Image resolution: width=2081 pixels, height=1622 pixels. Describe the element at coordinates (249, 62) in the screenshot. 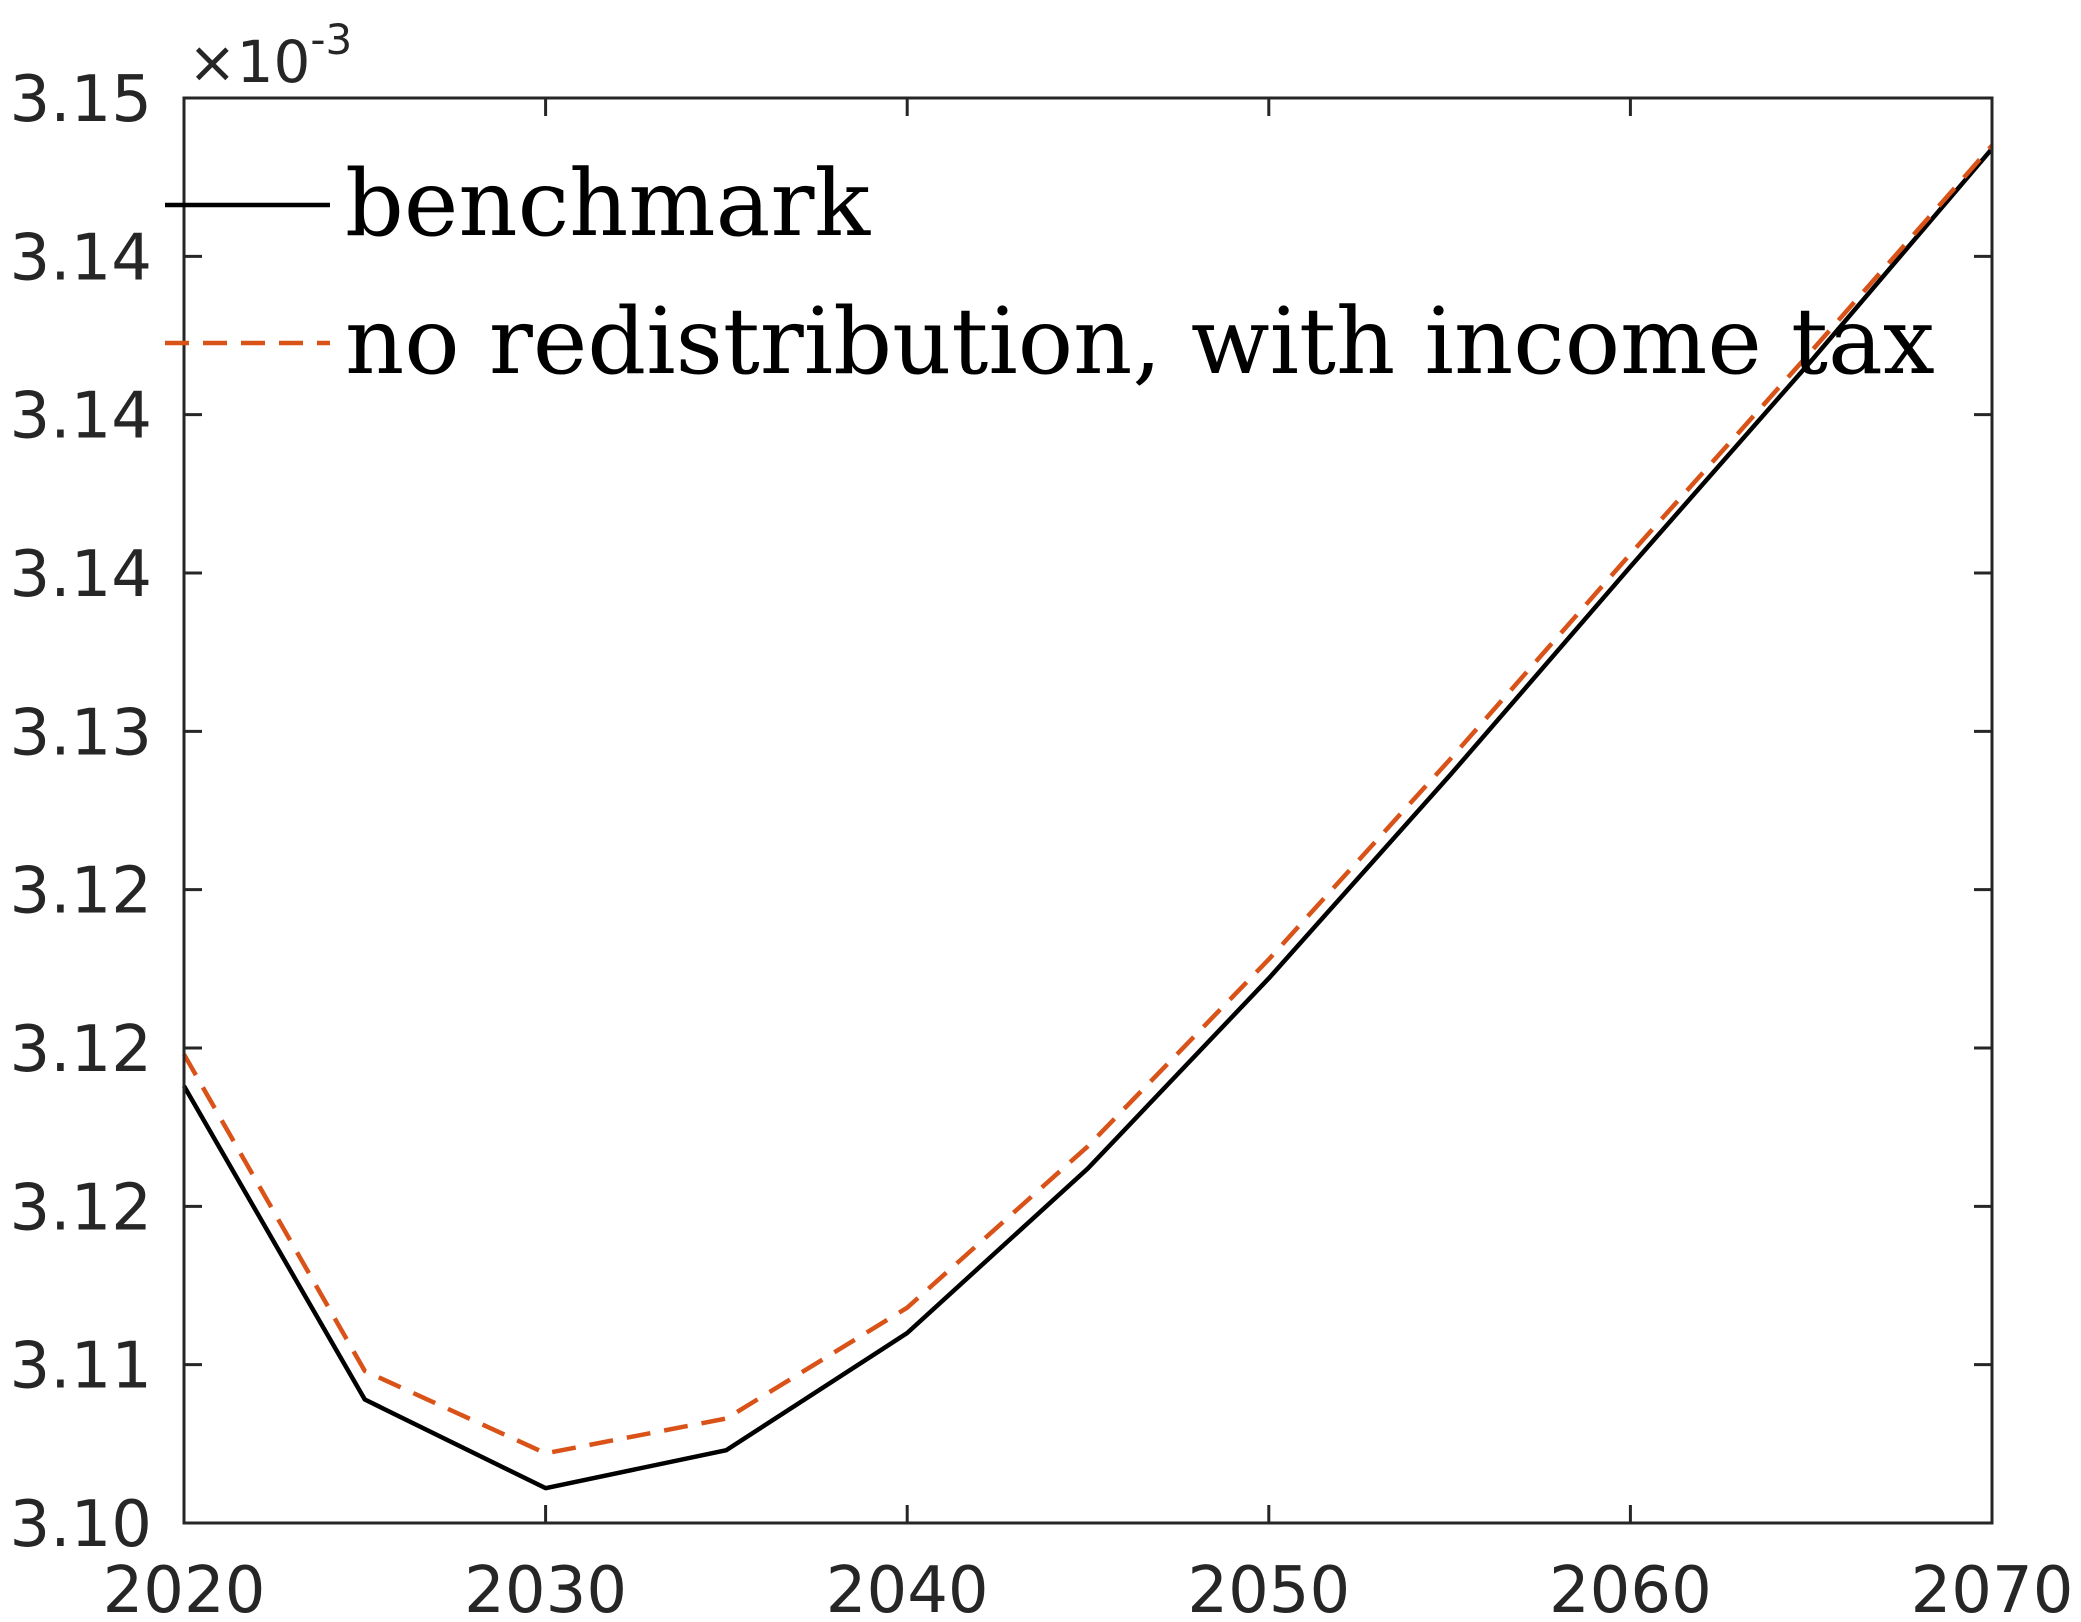

I see `y-axis-exponent-base: ×10` at that location.